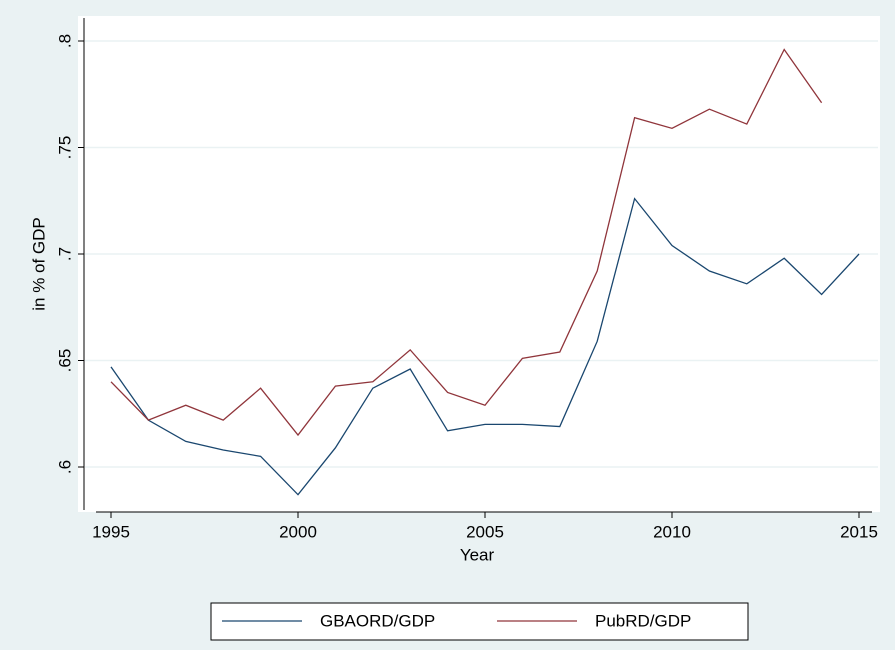 The width and height of the screenshot is (895, 650). What do you see at coordinates (477, 554) in the screenshot?
I see `x-axis-label: Year` at bounding box center [477, 554].